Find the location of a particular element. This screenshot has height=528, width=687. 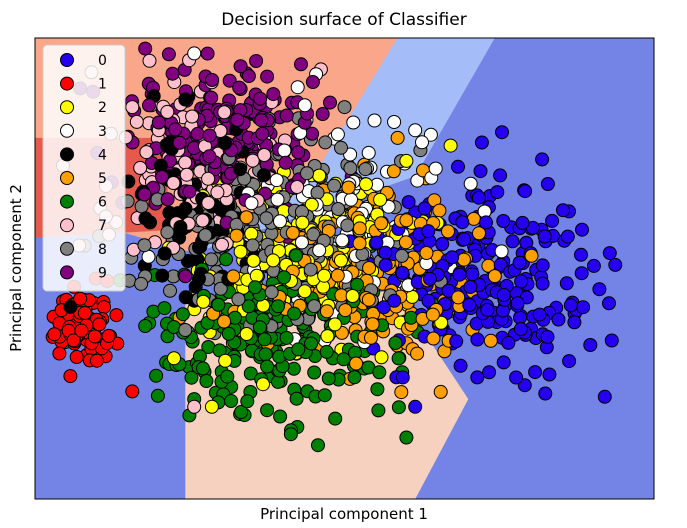

legend-label-0: 0 is located at coordinates (102, 61).